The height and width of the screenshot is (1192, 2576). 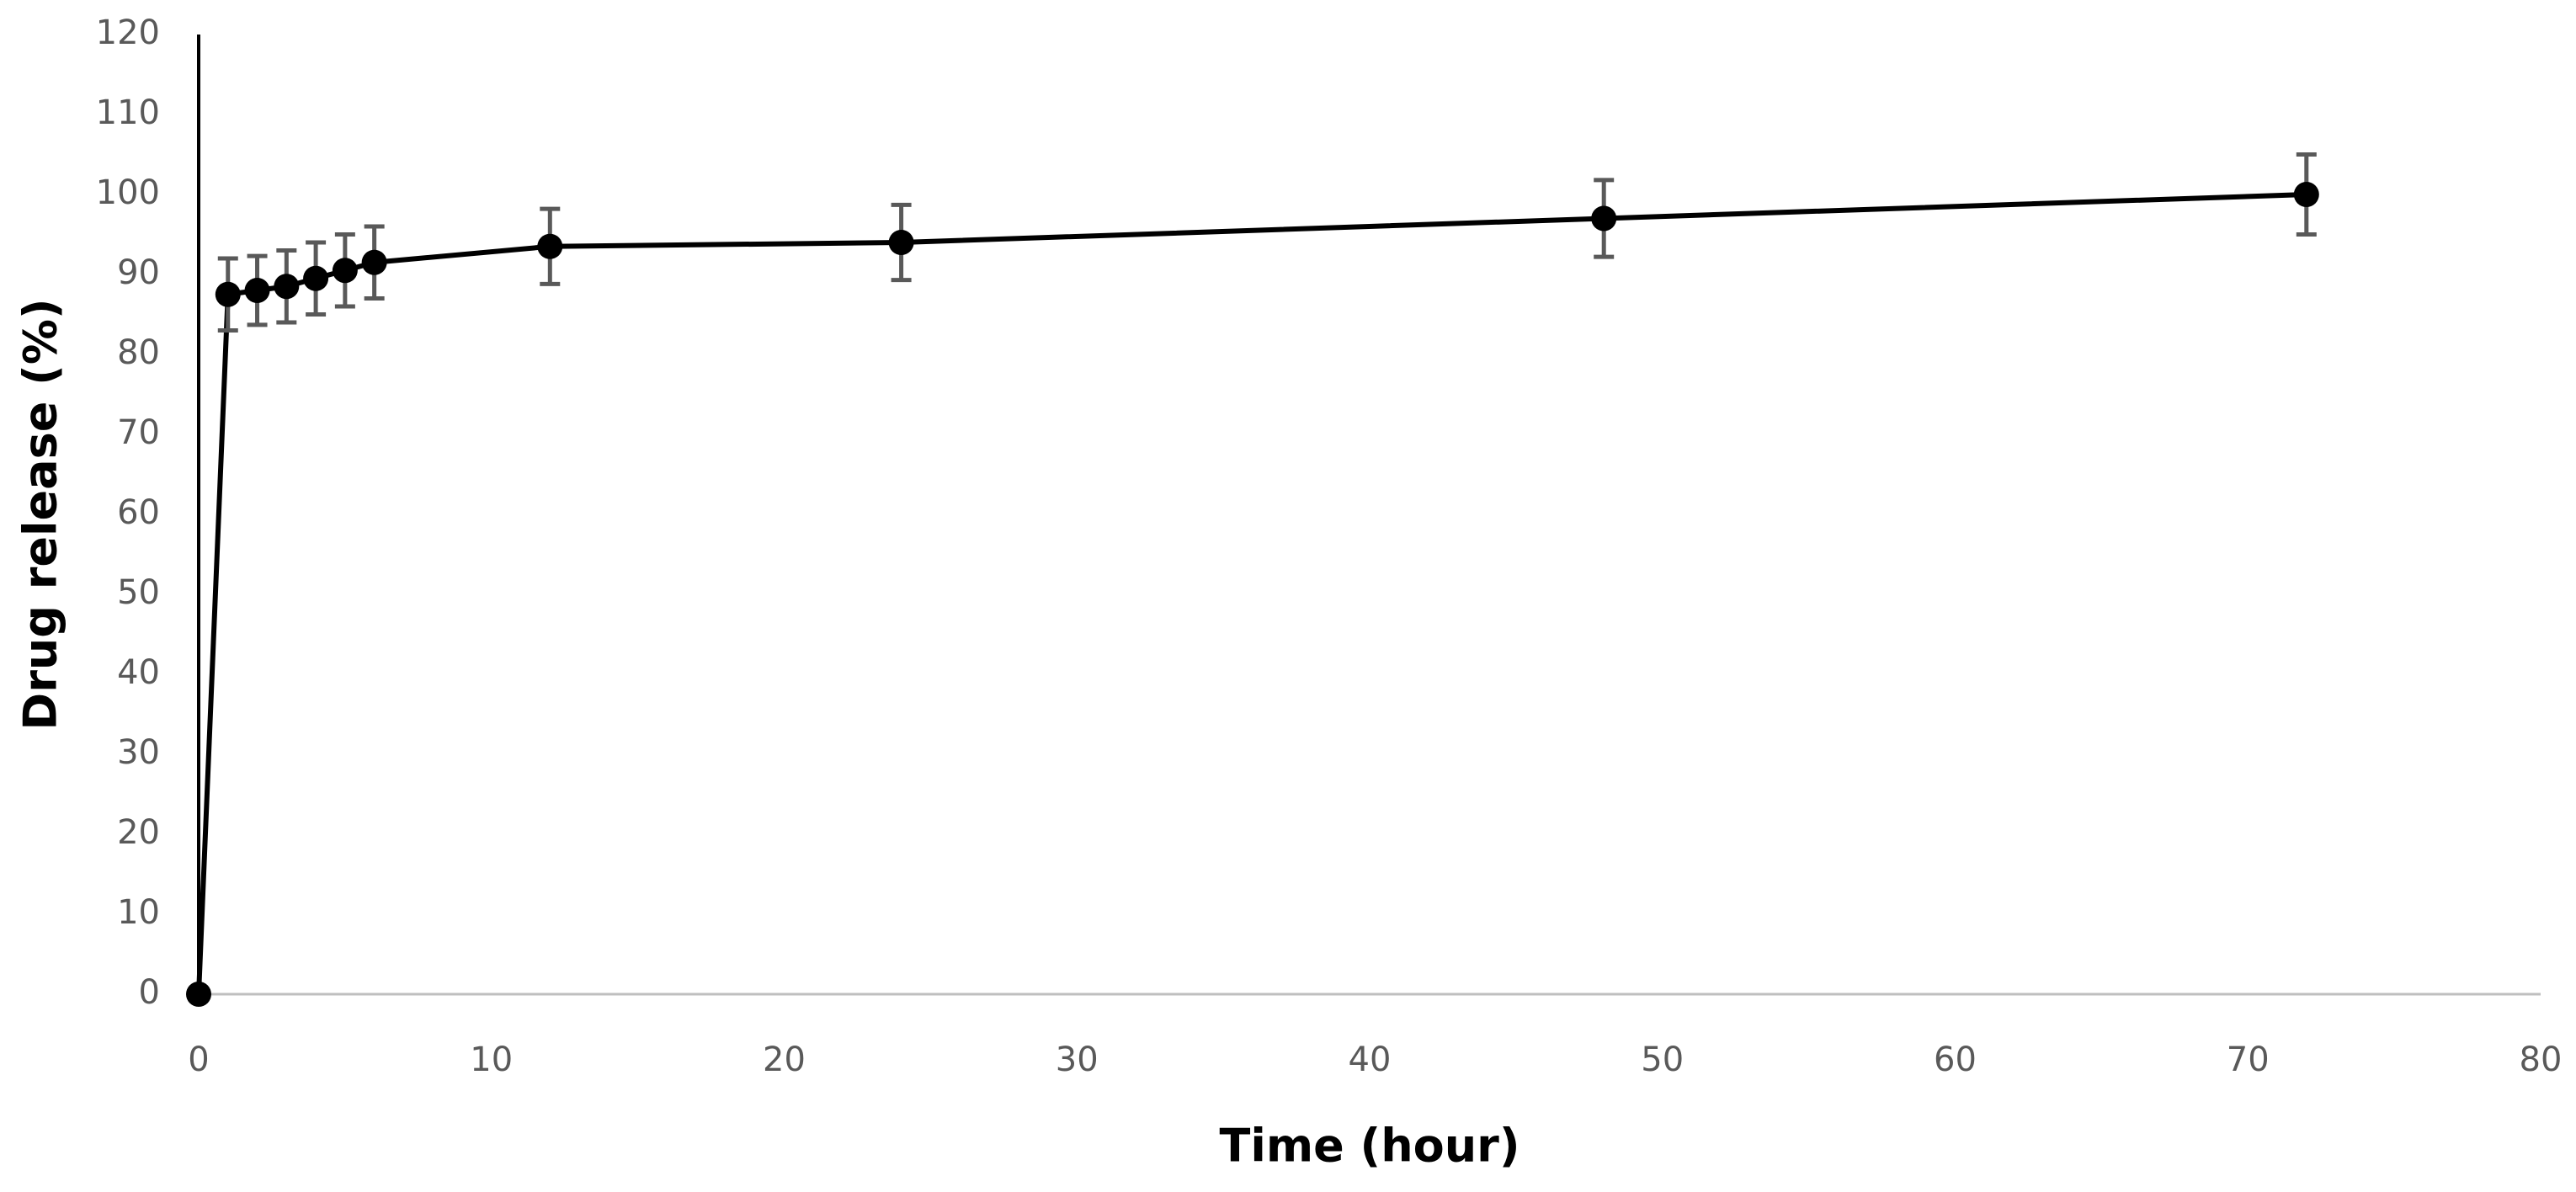 What do you see at coordinates (1370, 1146) in the screenshot?
I see `x-axis-title: Time (hour)` at bounding box center [1370, 1146].